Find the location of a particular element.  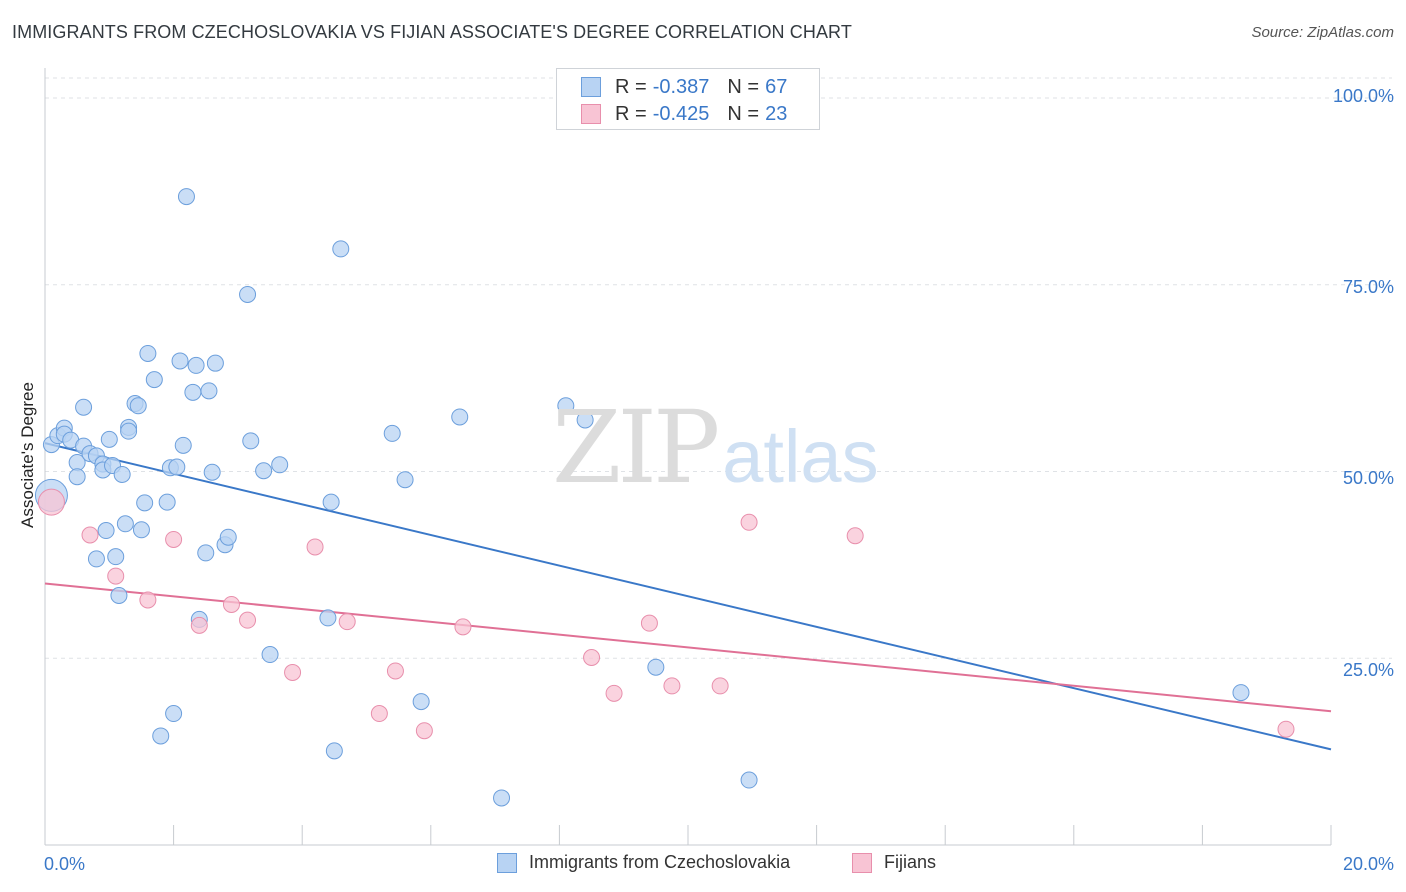

y-tick-label: 75.0% is located at coordinates (1368, 287).